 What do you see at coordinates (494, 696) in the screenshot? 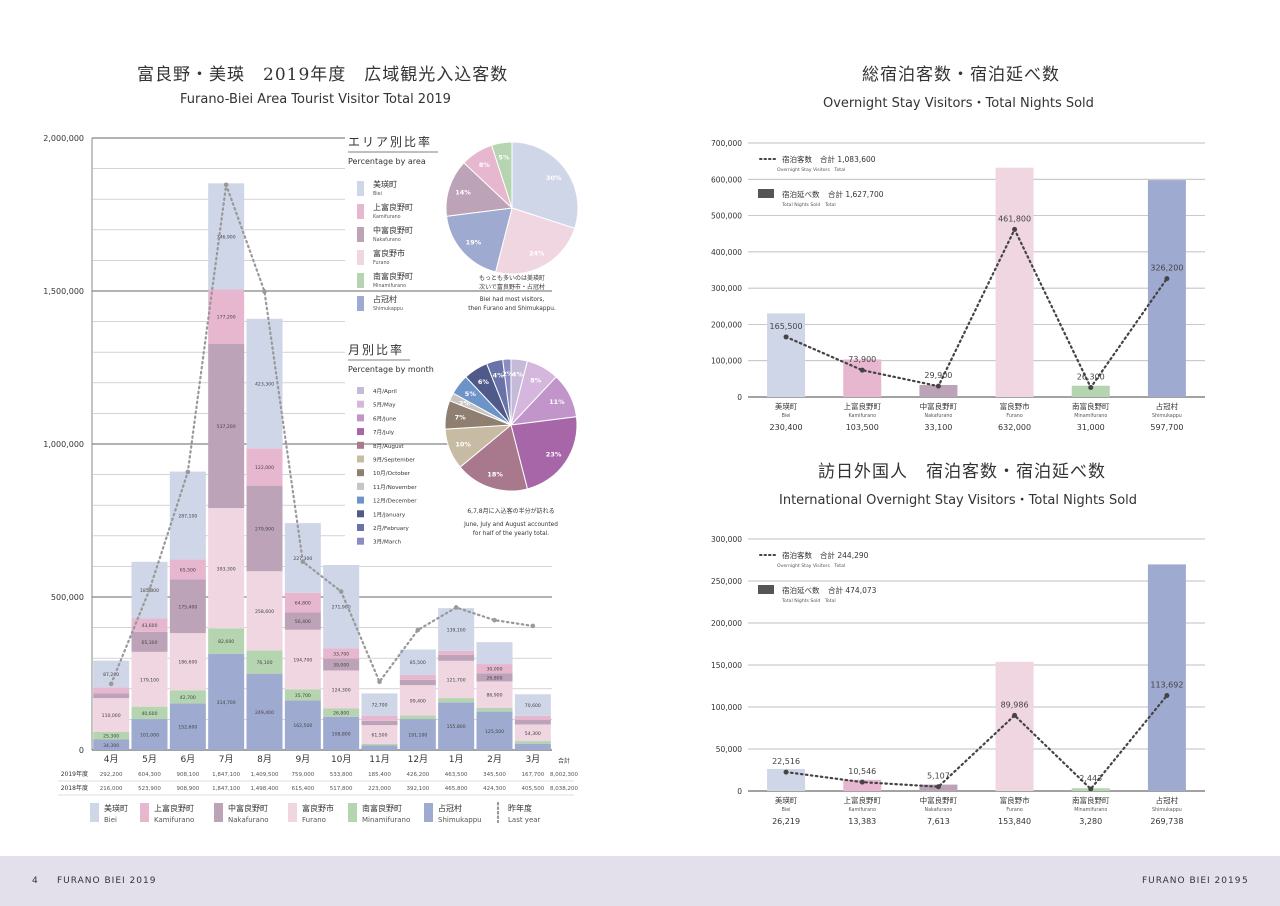
I see `segment-value-label: 86,900` at bounding box center [494, 696].